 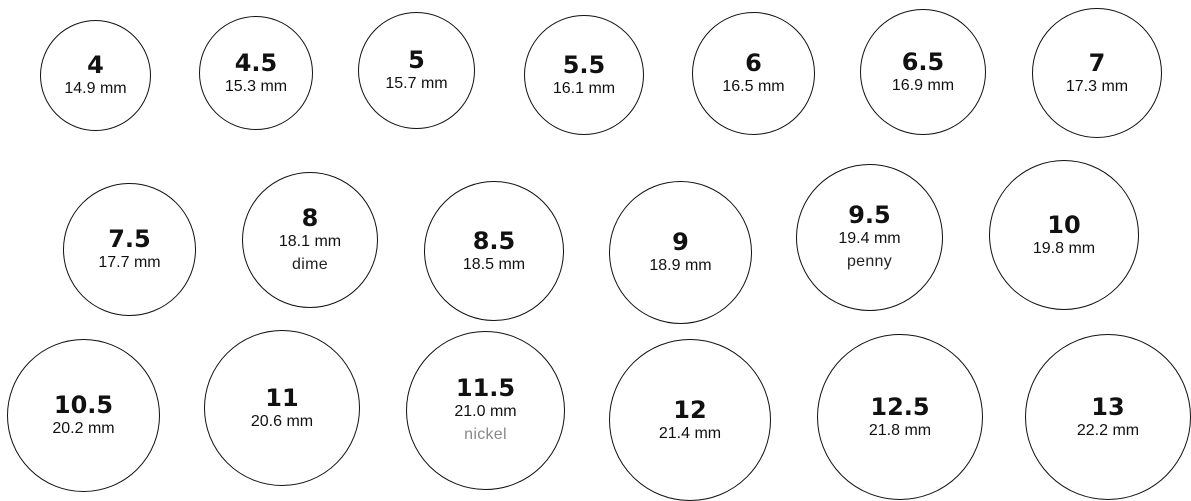 What do you see at coordinates (129, 262) in the screenshot?
I see `ring-diameter: 17.7 mm` at bounding box center [129, 262].